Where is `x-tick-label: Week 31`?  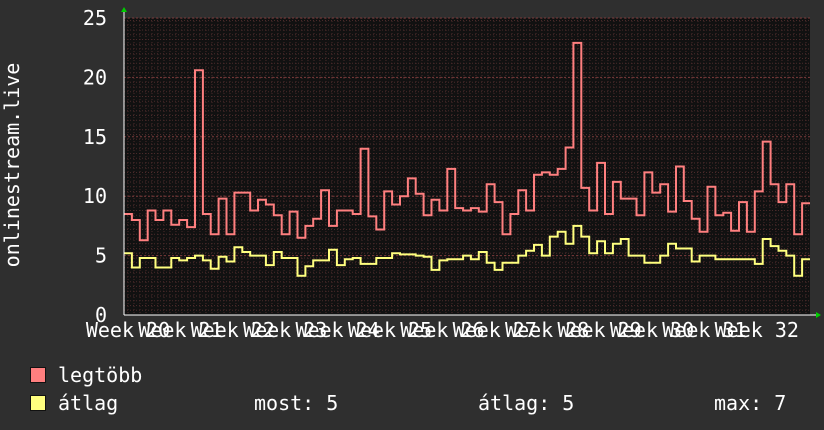
x-tick-label: Week 31 is located at coordinates (704, 330).